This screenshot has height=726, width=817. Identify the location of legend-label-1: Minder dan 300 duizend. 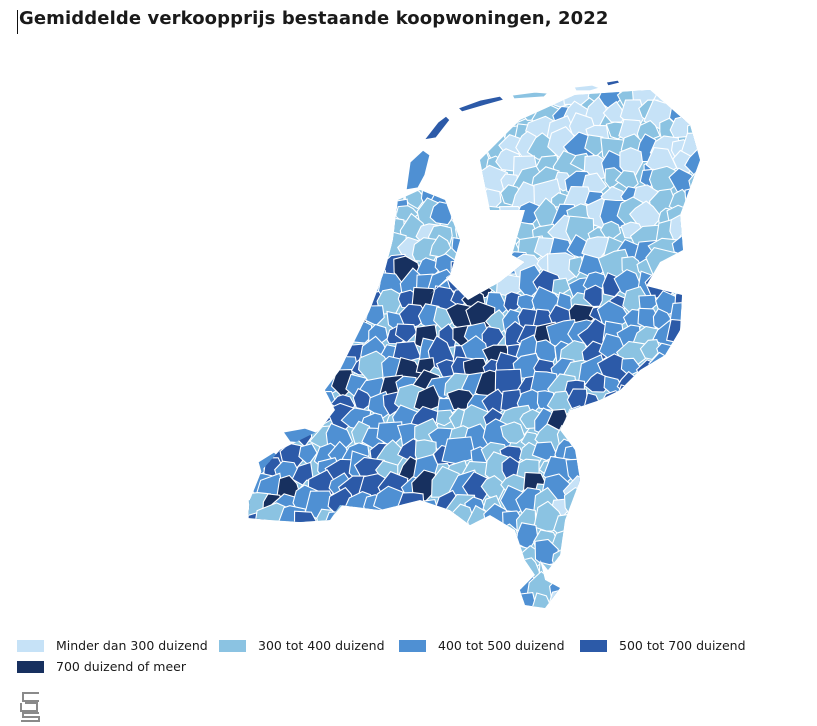
(132, 645).